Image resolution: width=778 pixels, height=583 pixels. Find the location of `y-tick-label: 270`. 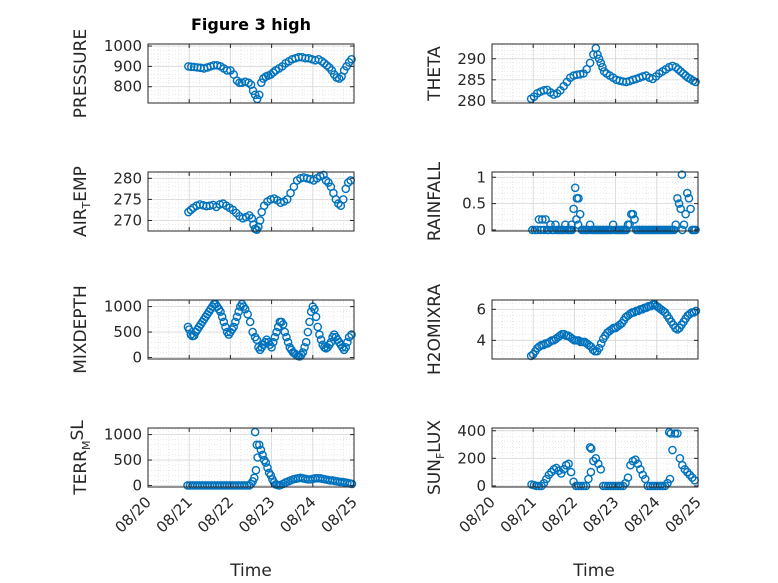

y-tick-label: 270 is located at coordinates (127, 220).